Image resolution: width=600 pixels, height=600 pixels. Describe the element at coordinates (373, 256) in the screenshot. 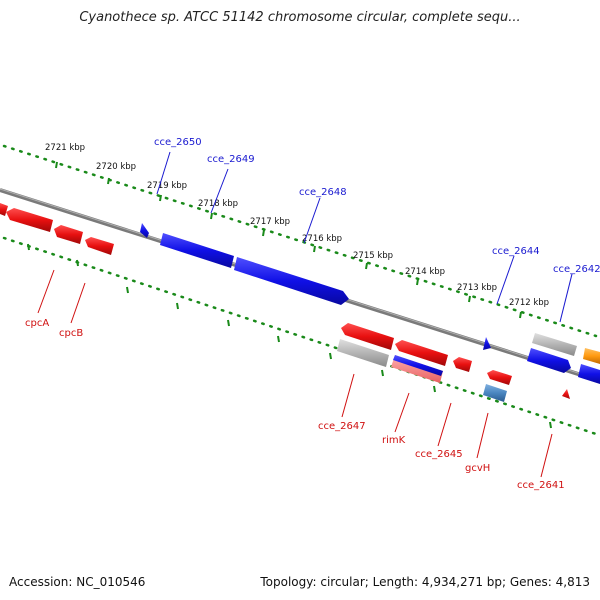

I see `scale-label: 2715 kbp` at that location.